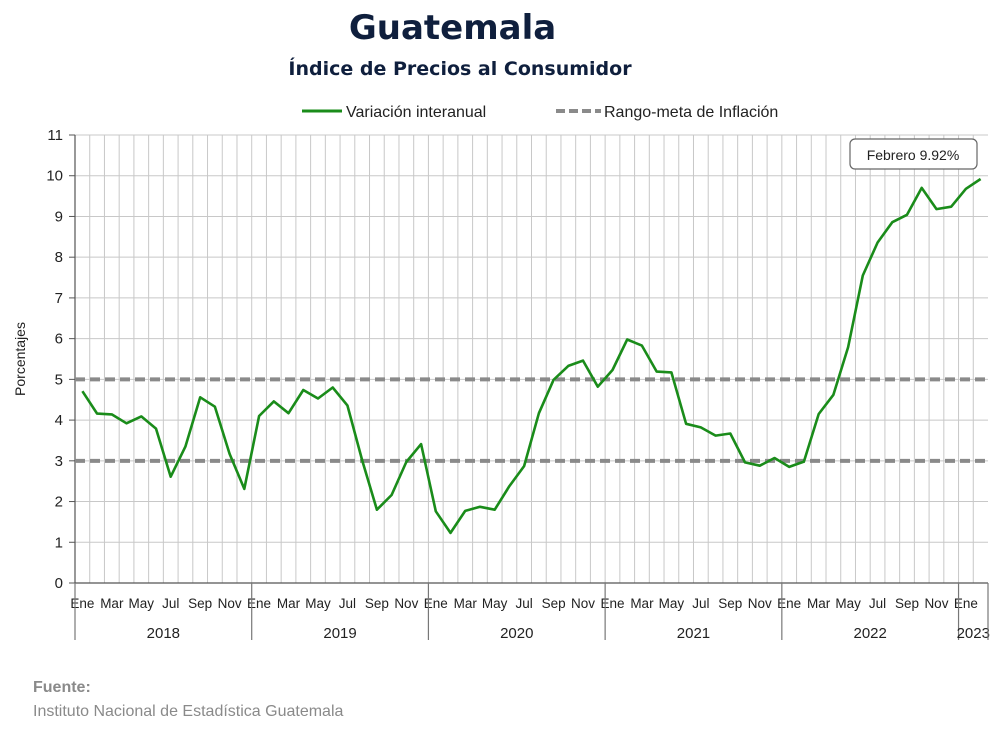 Image resolution: width=1006 pixels, height=732 pixels. Describe the element at coordinates (460, 69) in the screenshot. I see `chart-subtitle: Índice de Precios al Consumidor` at that location.